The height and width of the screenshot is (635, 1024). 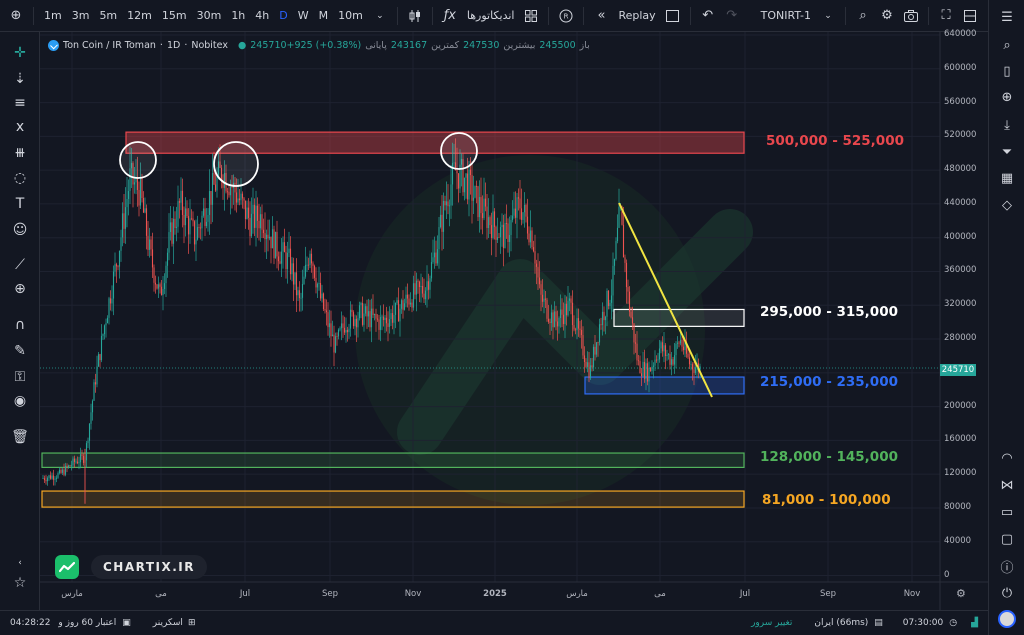 What do you see at coordinates (785, 15) in the screenshot?
I see `layout-name: TONIRT-1` at bounding box center [785, 15].